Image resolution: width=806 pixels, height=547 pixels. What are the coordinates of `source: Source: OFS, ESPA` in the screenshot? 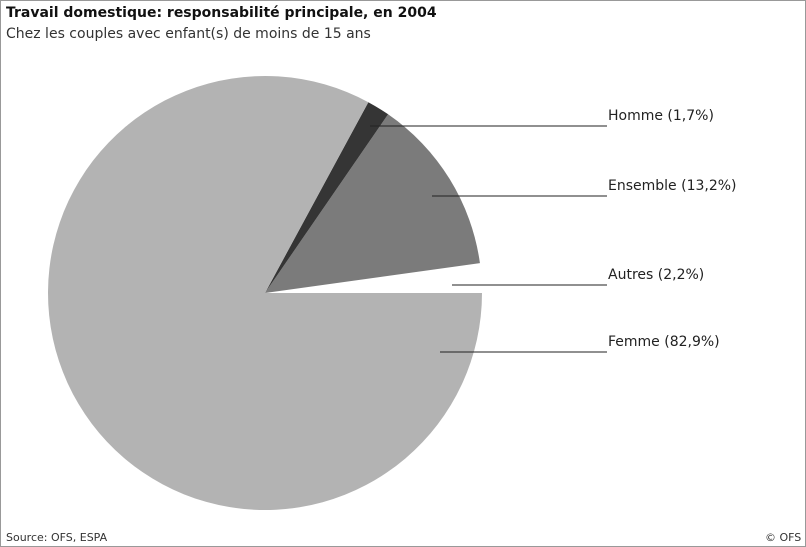 It's located at (57, 537).